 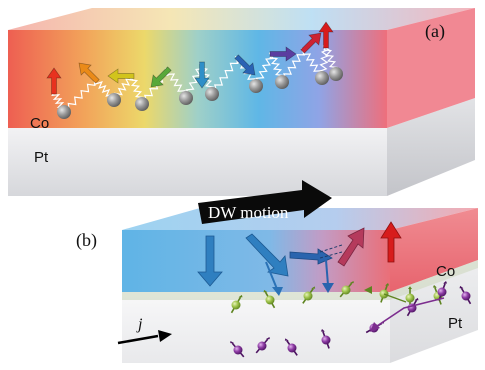 I want to click on arrow-left-icon, so click(x=121, y=76).